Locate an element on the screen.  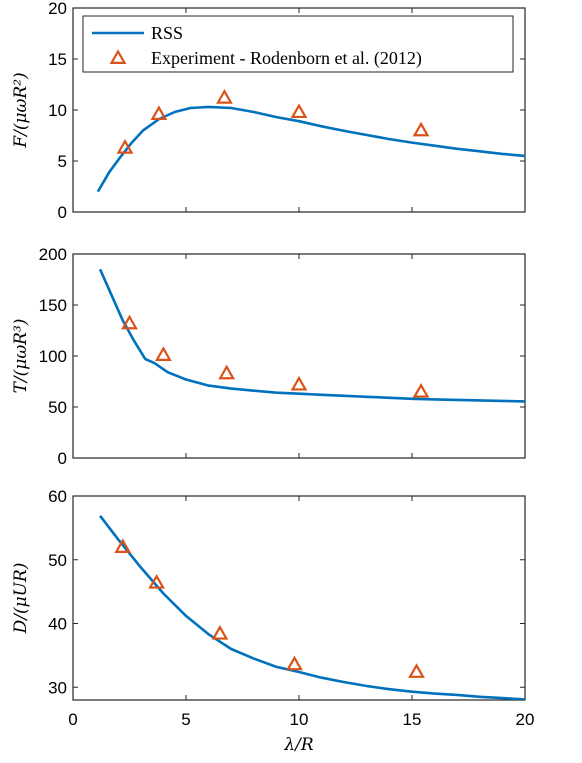
x-tick-label: 5 is located at coordinates (185, 719).